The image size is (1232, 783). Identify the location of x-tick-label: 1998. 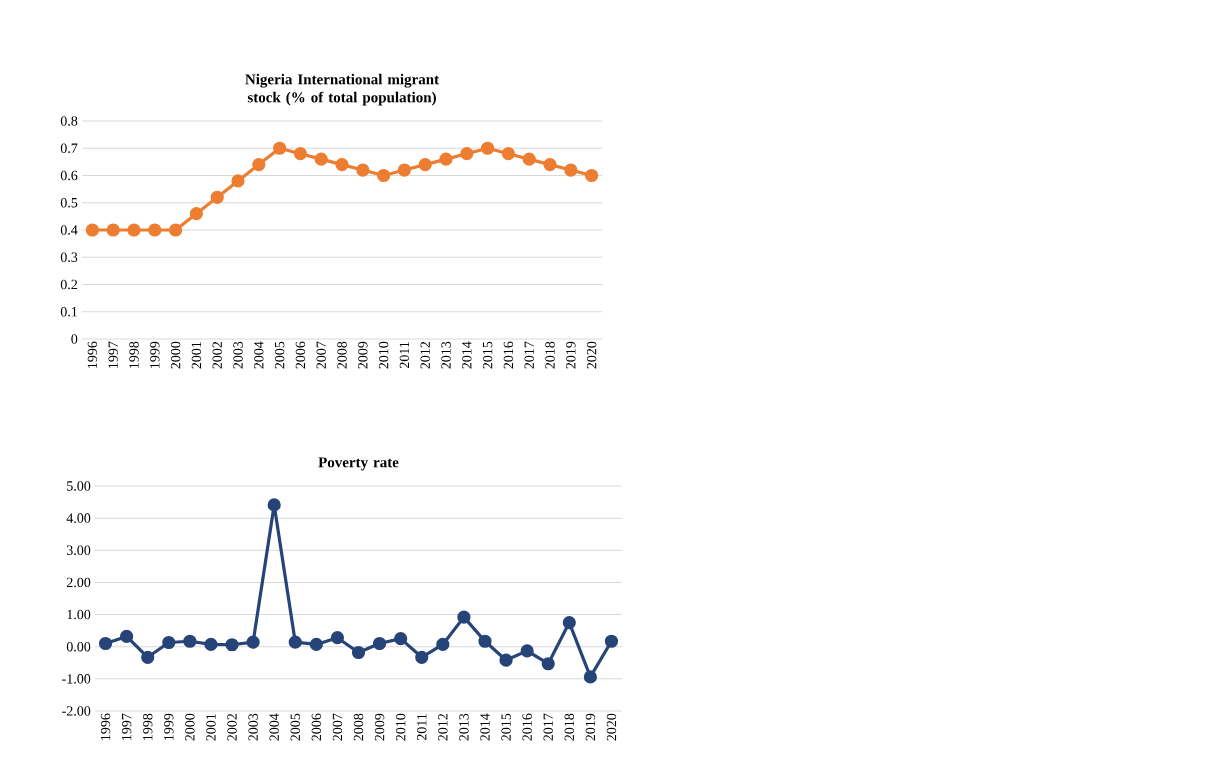
(134, 354).